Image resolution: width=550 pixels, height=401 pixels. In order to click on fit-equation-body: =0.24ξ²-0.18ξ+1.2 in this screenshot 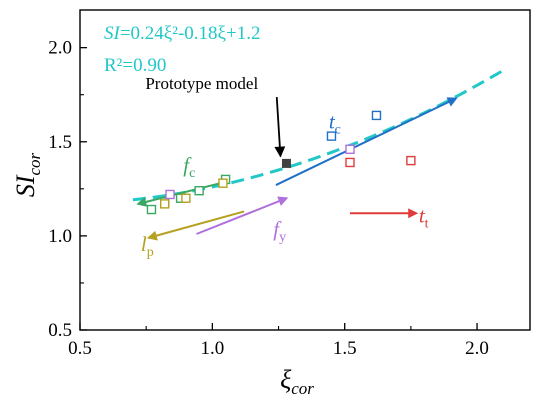, I will do `click(190, 33)`.